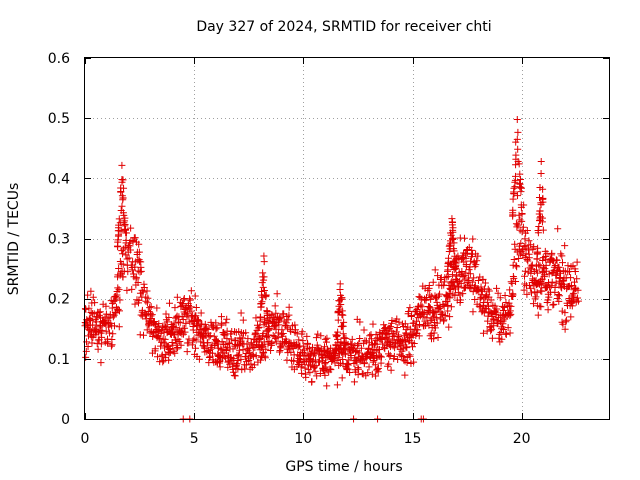 The height and width of the screenshot is (480, 640). I want to click on x-tick-label: 20, so click(522, 439).